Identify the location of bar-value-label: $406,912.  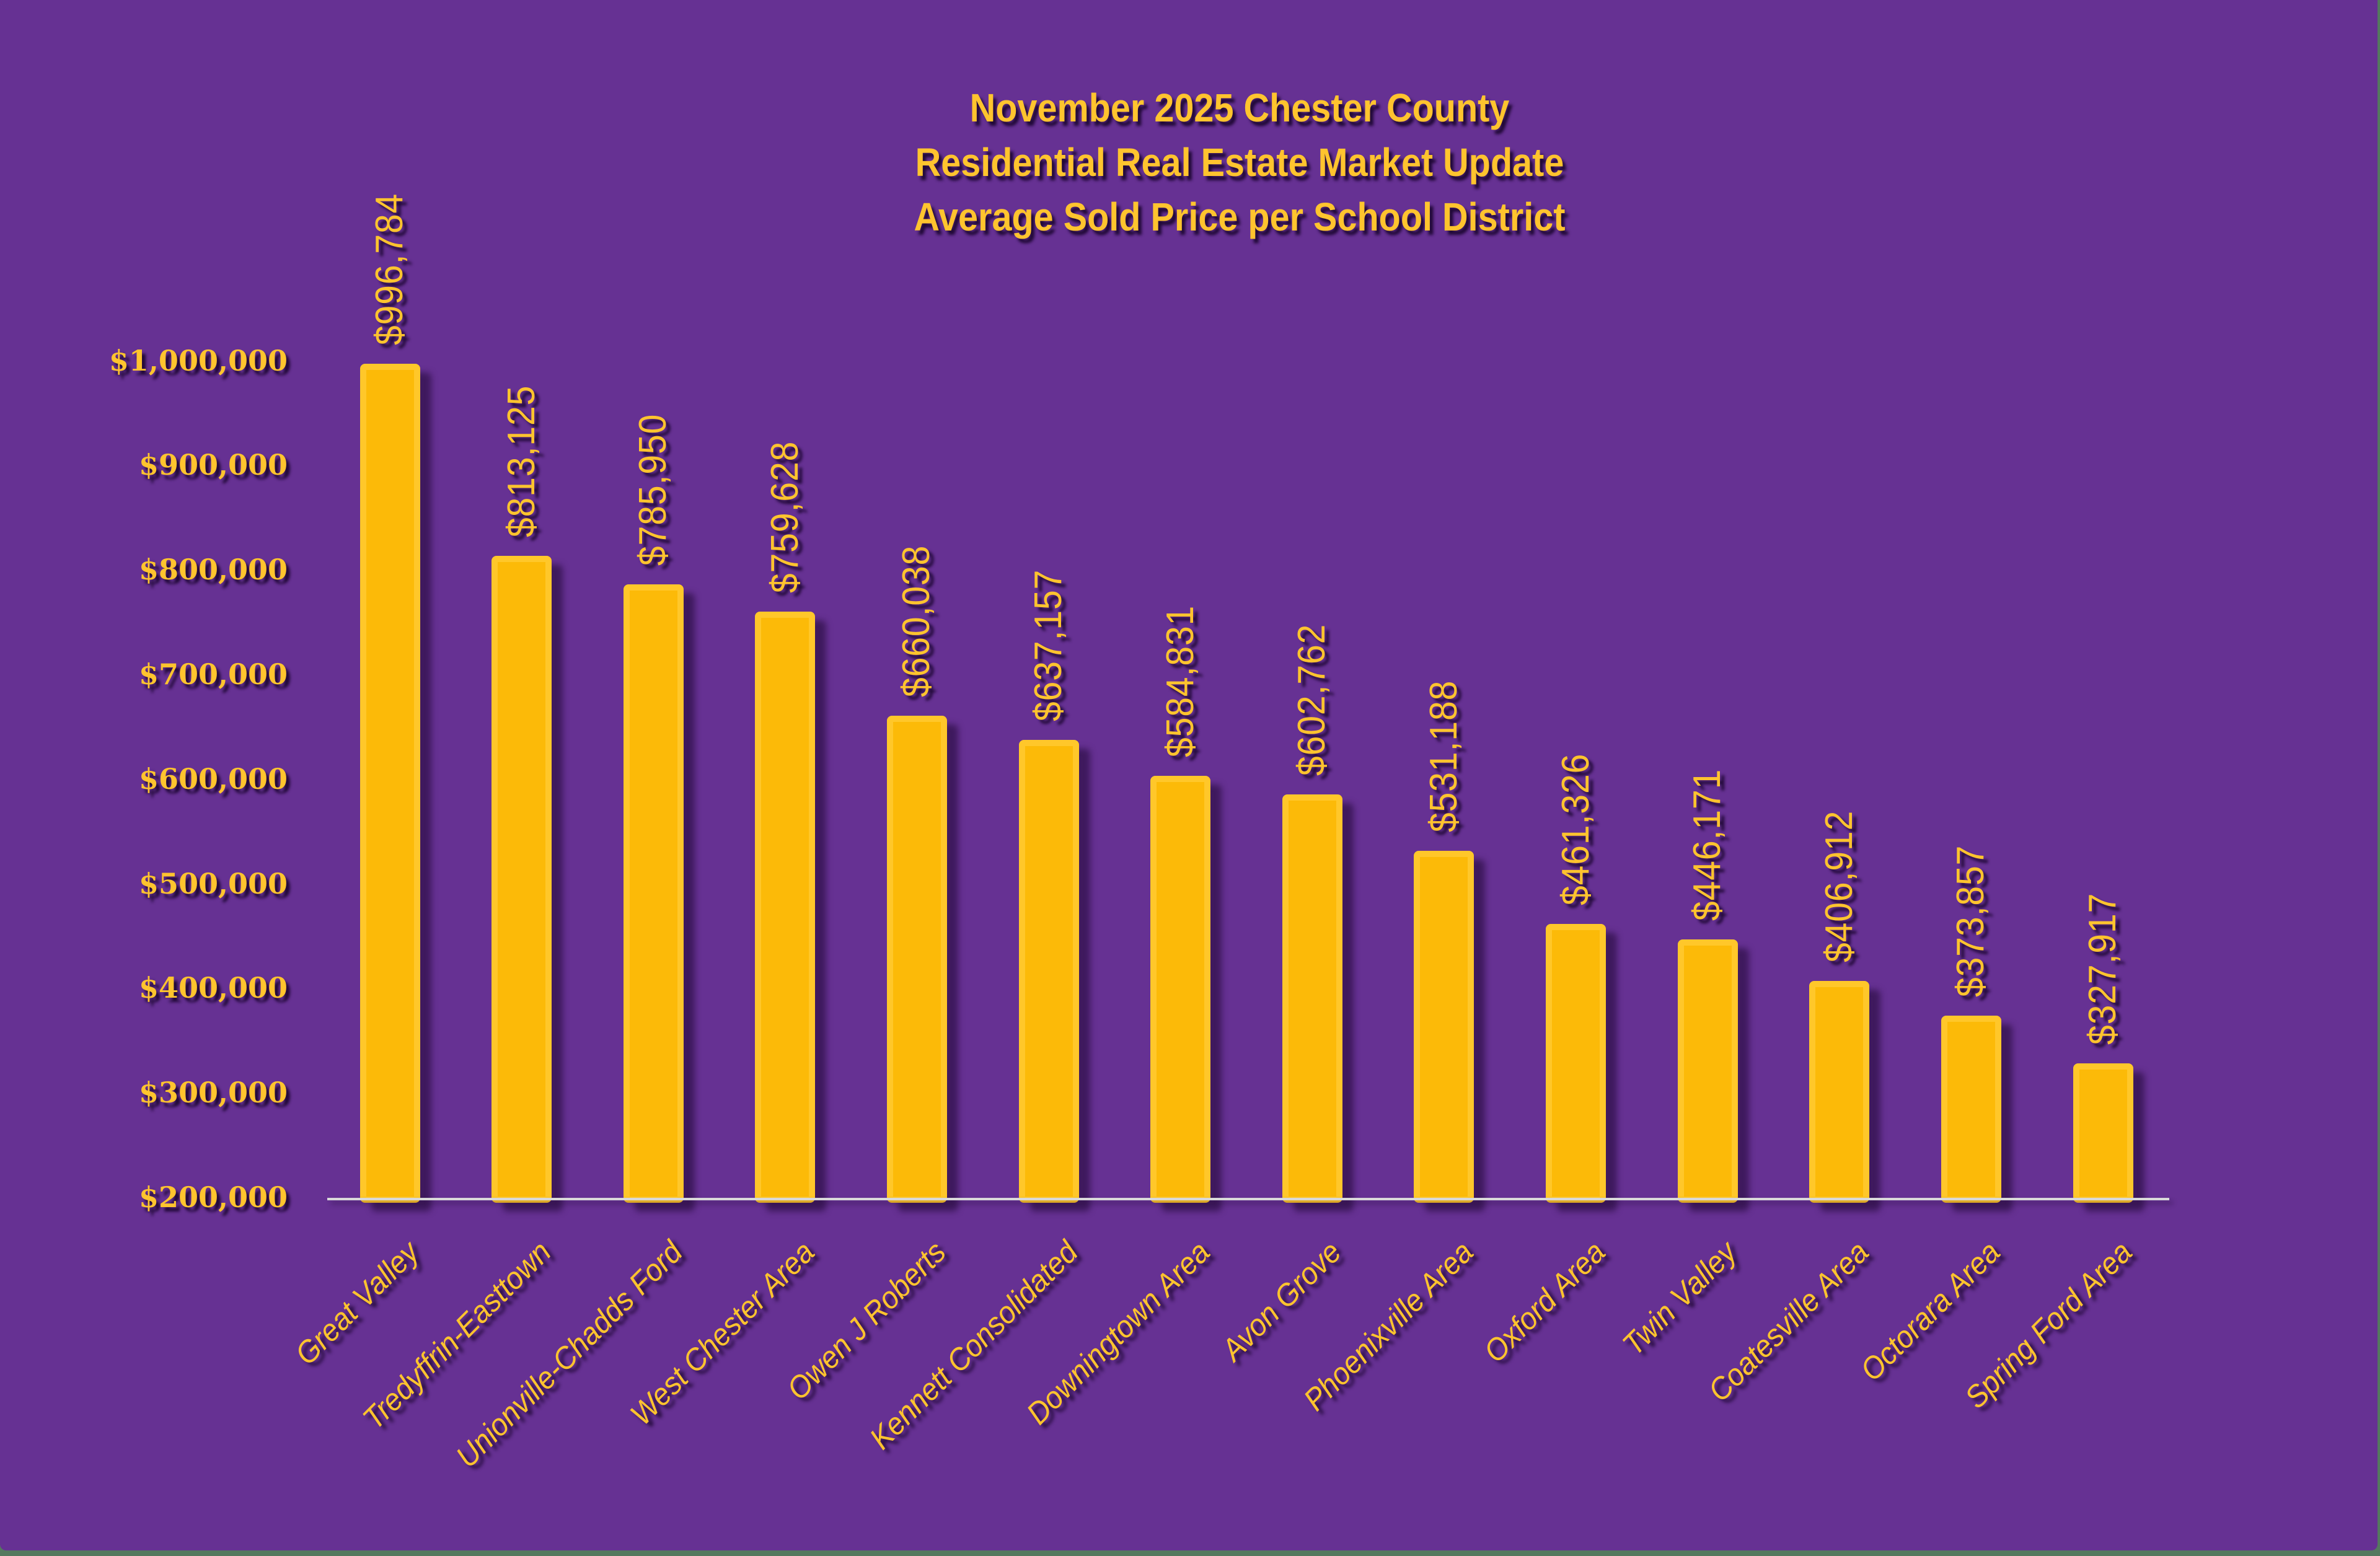
(1839, 886).